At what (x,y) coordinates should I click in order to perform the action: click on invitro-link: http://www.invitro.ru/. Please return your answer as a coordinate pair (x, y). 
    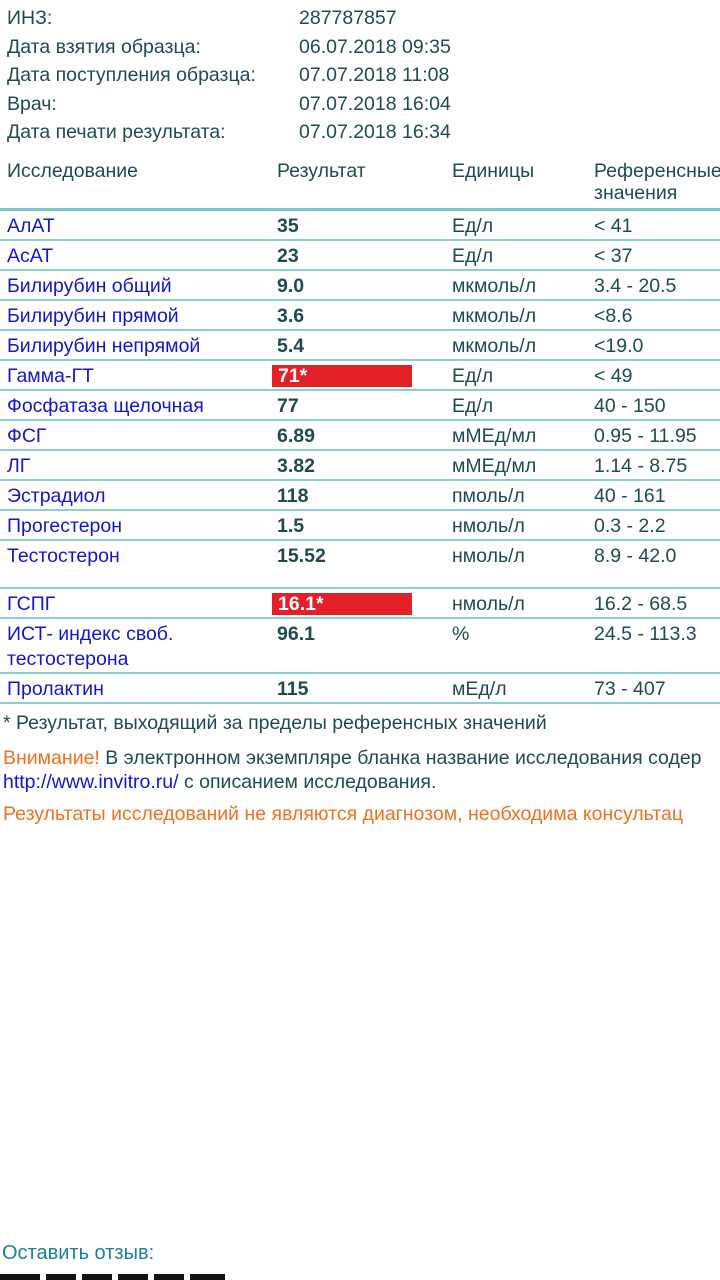
    Looking at the image, I should click on (91, 782).